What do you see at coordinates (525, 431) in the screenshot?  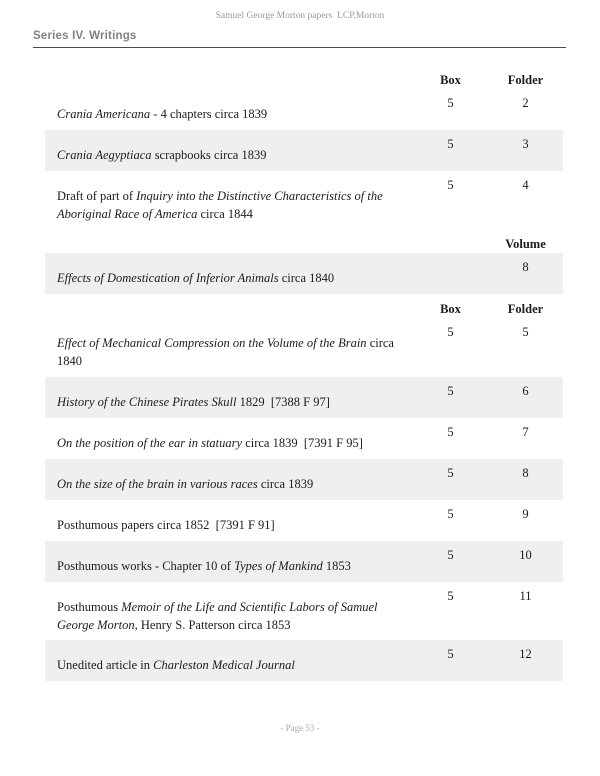 I see `folder-value: 7` at bounding box center [525, 431].